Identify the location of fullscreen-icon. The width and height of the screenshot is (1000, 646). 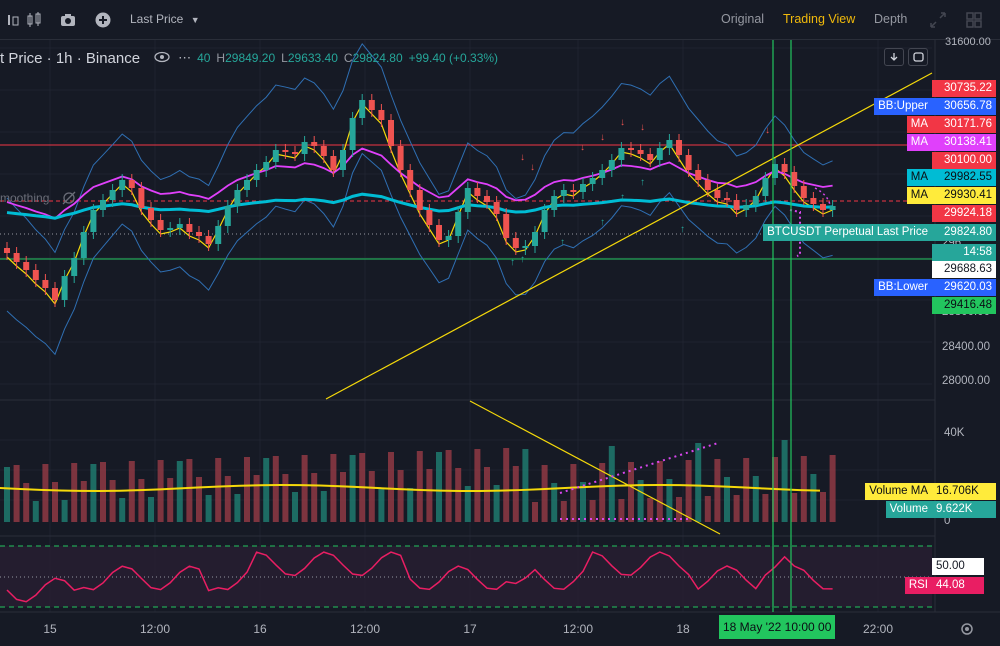
(918, 57).